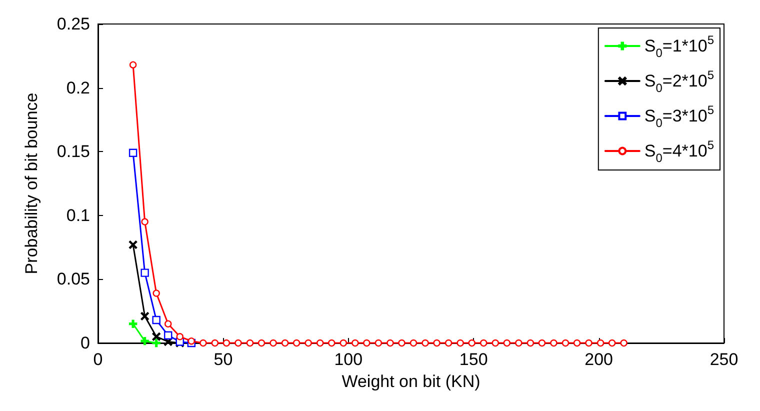  What do you see at coordinates (78, 215) in the screenshot?
I see `y-tick-label: 0.1` at bounding box center [78, 215].